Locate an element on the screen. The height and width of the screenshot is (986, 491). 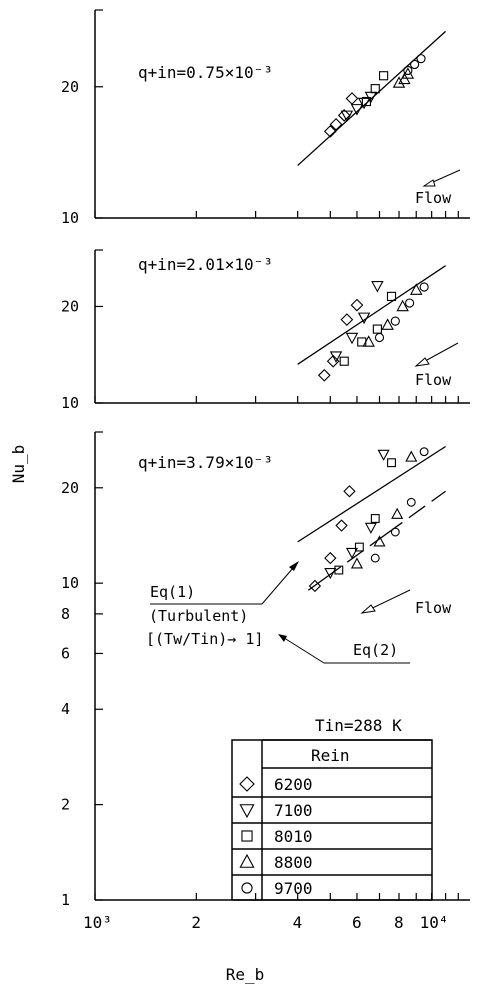
legend-value: 6200 is located at coordinates (293, 784).